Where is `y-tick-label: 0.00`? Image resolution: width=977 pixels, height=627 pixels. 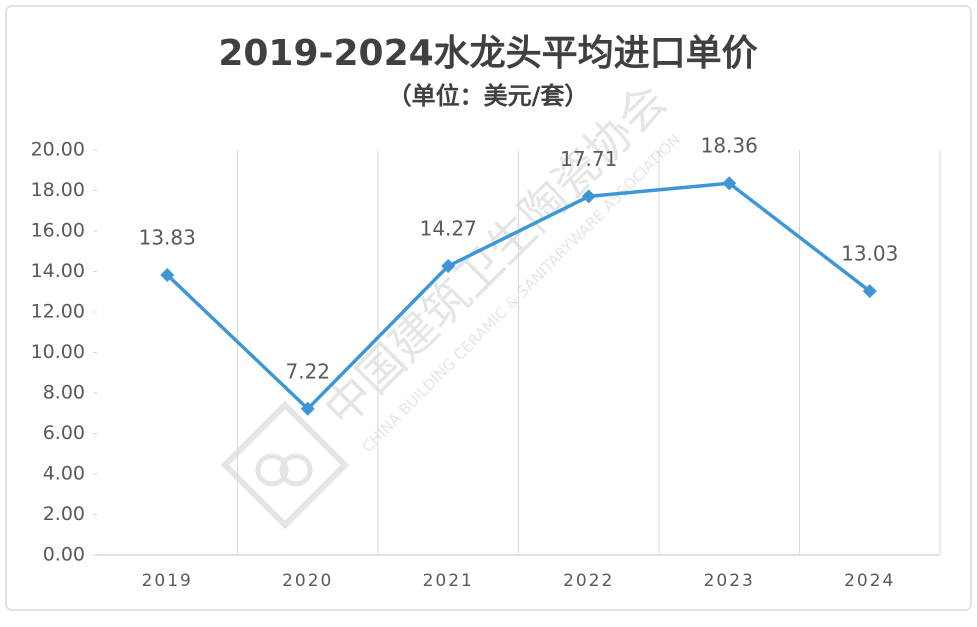 y-tick-label: 0.00 is located at coordinates (64, 555).